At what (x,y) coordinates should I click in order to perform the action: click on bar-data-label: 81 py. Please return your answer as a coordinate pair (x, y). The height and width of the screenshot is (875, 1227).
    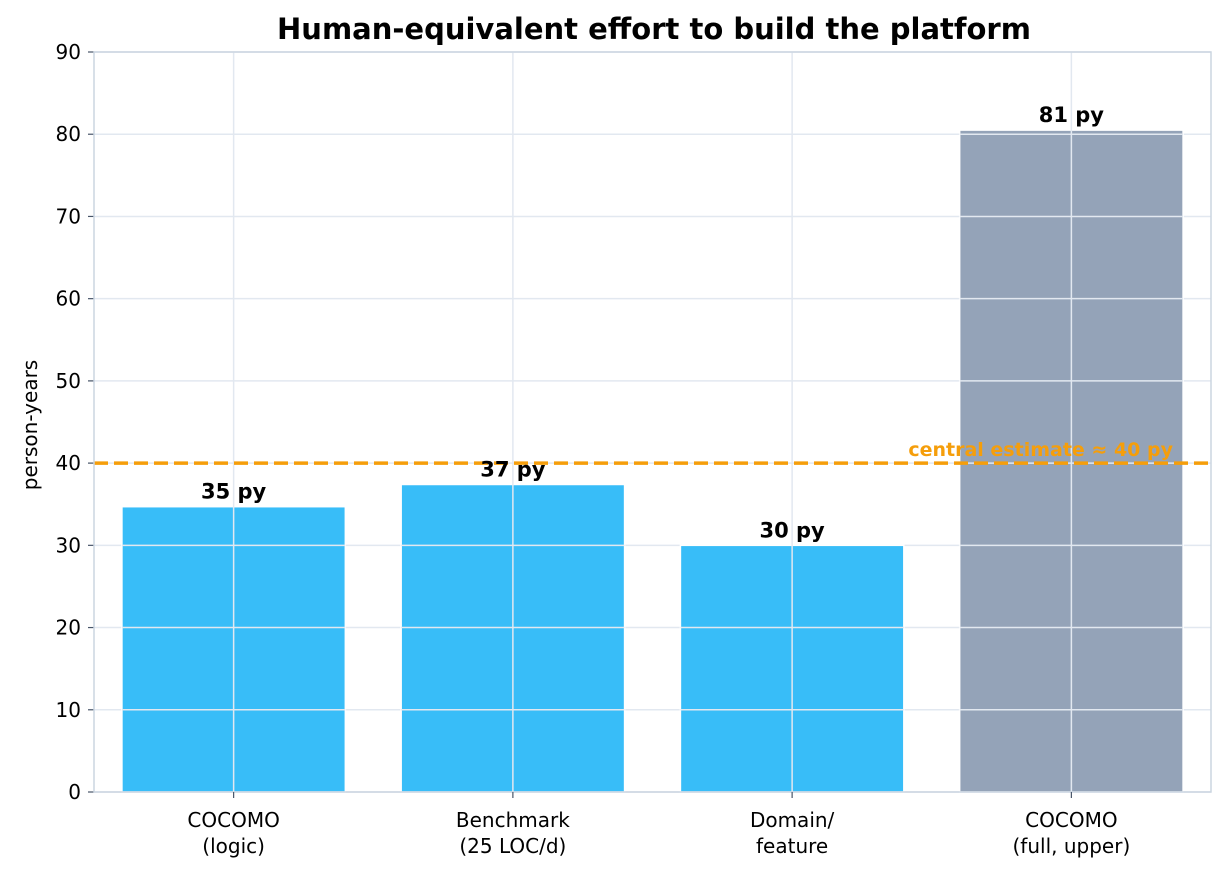
    Looking at the image, I should click on (1072, 115).